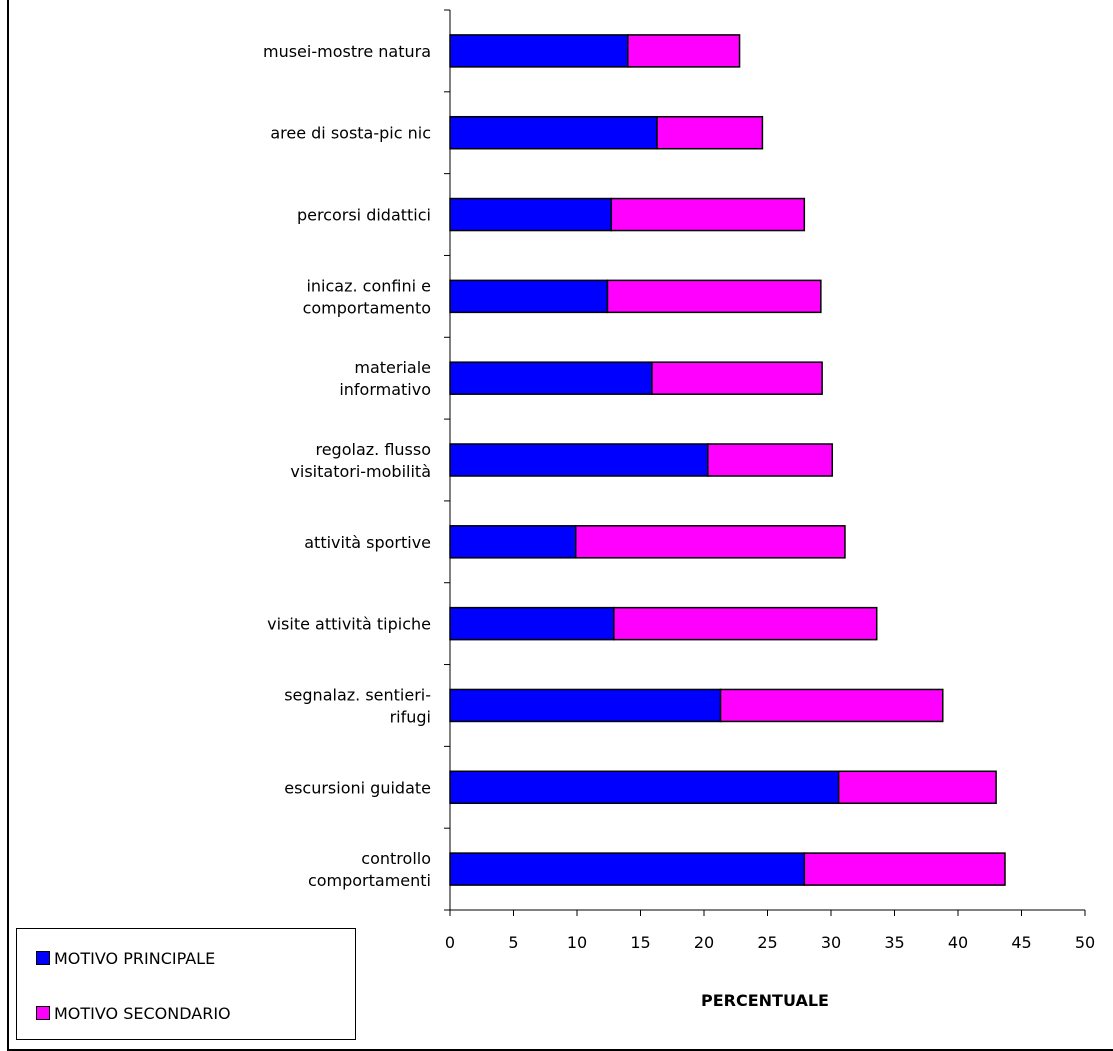 Image resolution: width=1113 pixels, height=1051 pixels. I want to click on category-label: regolaz. flusso visitatori-mobilità, so click(360, 460).